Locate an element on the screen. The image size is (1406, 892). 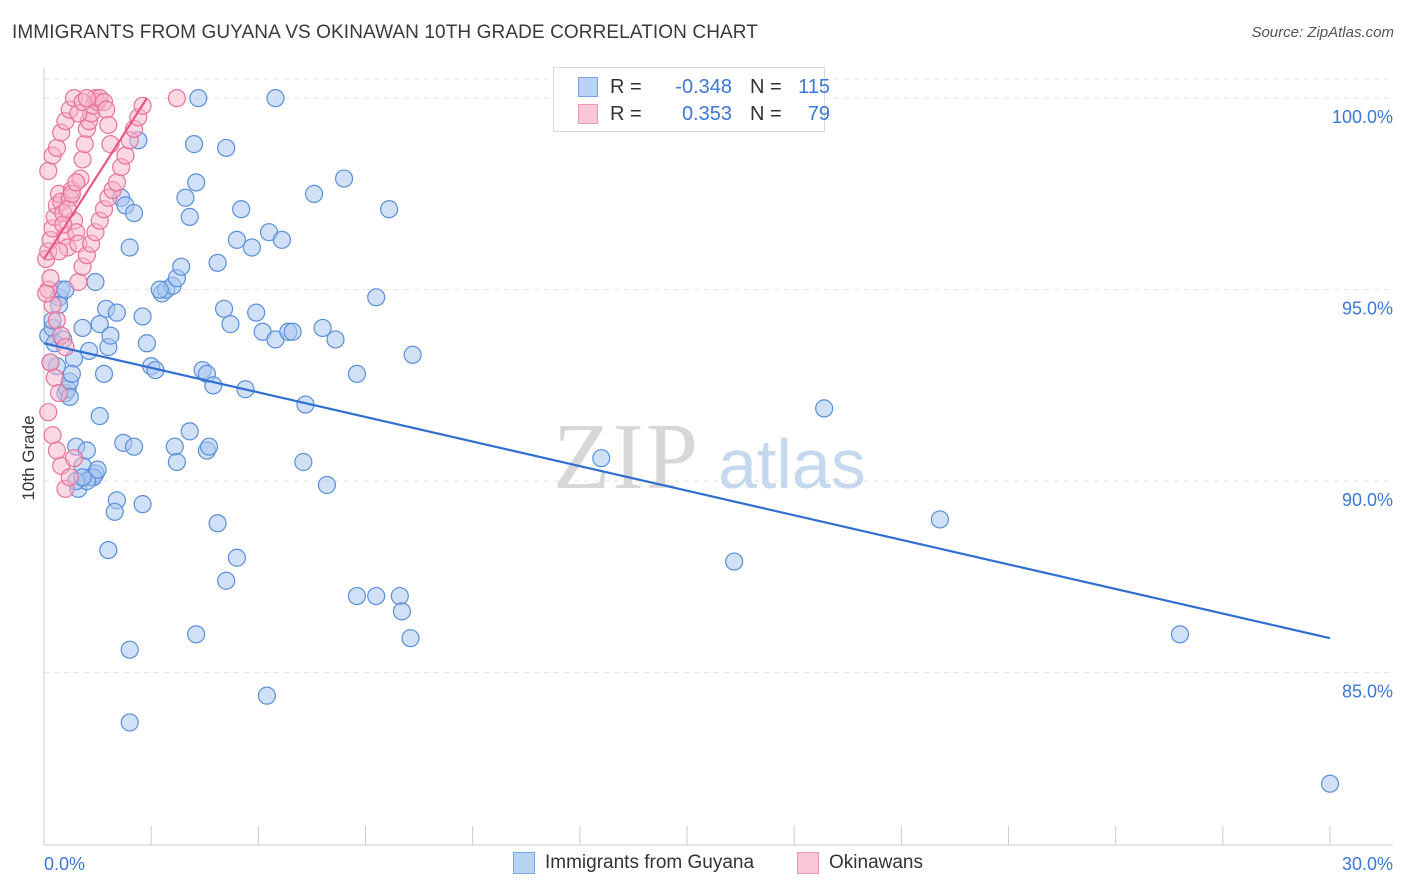
stats-legend: R = -0.348 N = 115 R = 0.353 N = 79 is located at coordinates (691, 99).